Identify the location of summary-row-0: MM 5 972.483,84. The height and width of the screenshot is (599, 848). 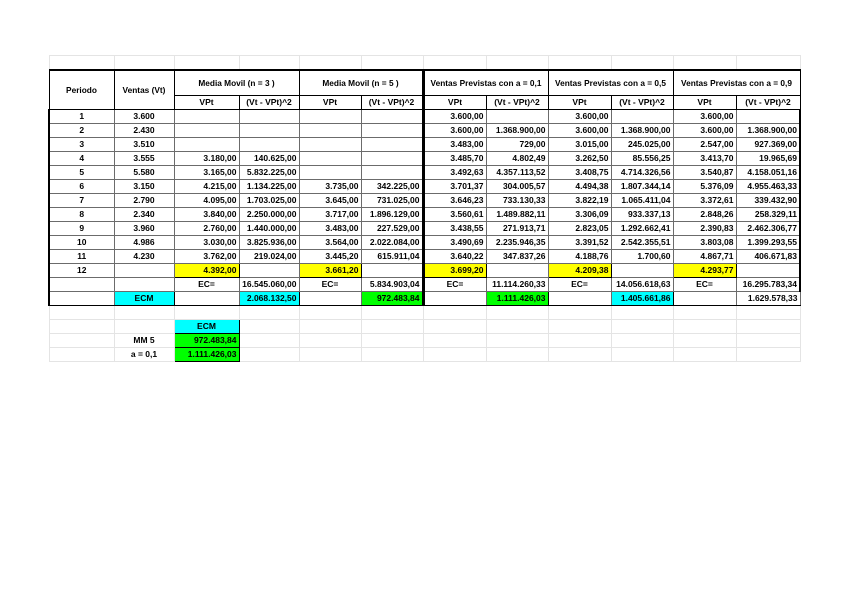
(424, 340).